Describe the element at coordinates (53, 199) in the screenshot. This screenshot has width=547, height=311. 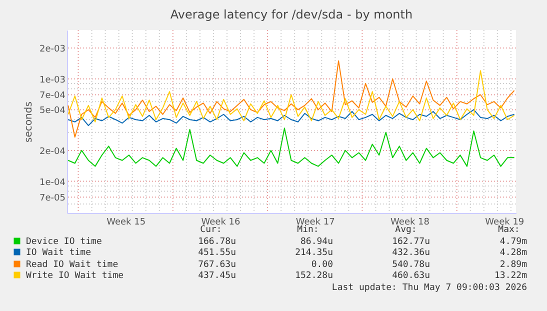
I see `y-tick-label: 7e-05` at that location.